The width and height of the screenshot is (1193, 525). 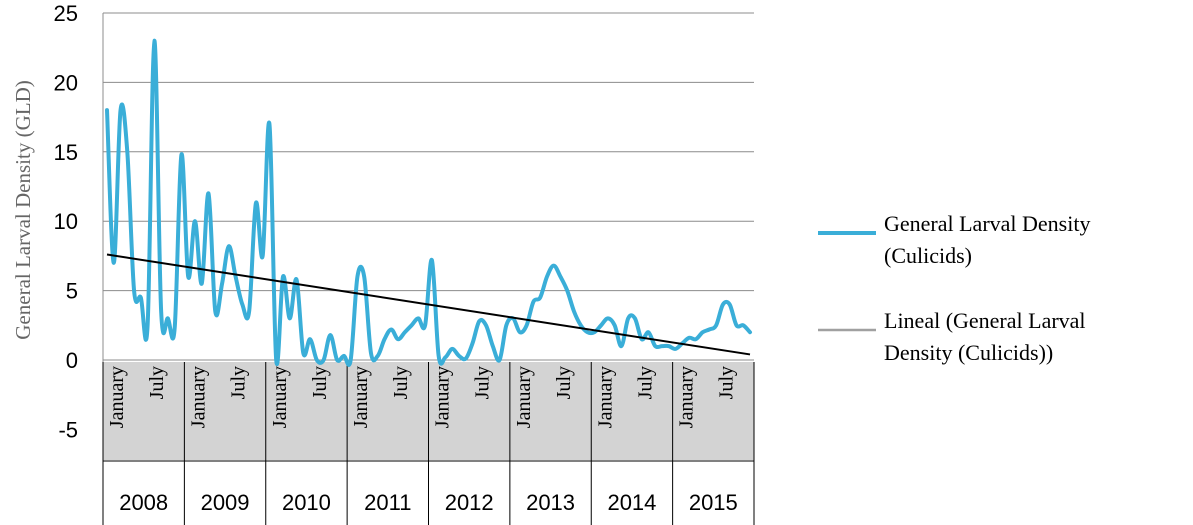 I want to click on legend-label: General Larval Density, so click(x=987, y=223).